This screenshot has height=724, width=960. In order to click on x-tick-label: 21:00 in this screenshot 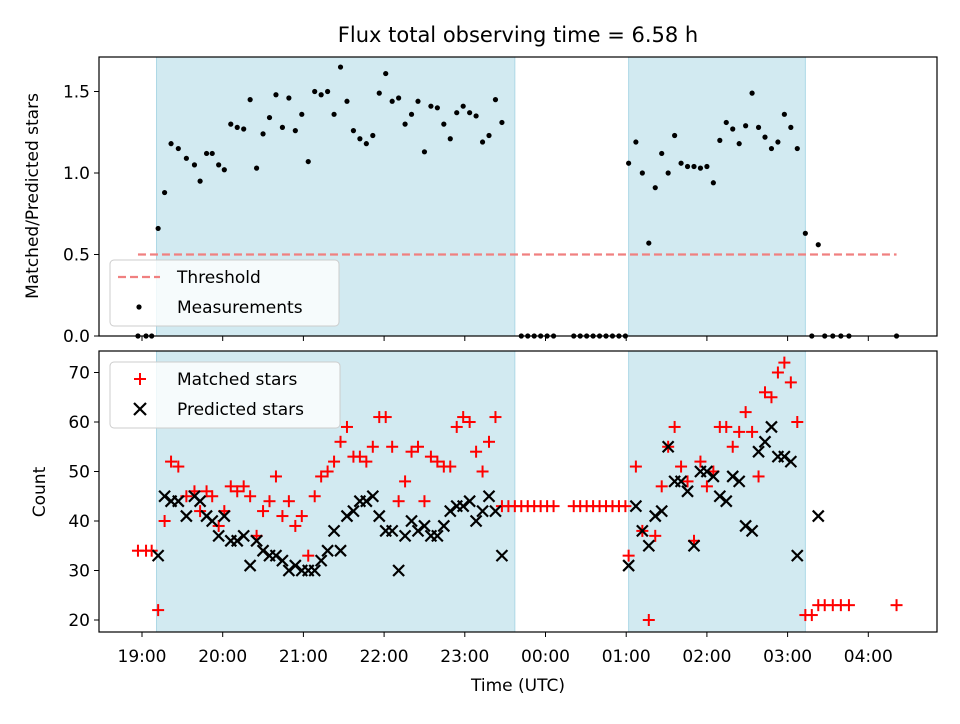, I will do `click(303, 657)`.